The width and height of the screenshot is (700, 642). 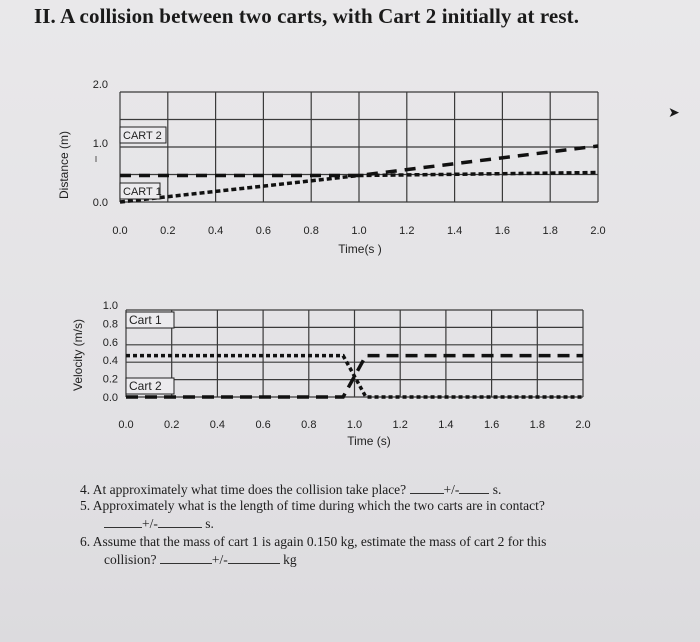 I want to click on question-5-answer-line: +/- s., so click(x=159, y=523).